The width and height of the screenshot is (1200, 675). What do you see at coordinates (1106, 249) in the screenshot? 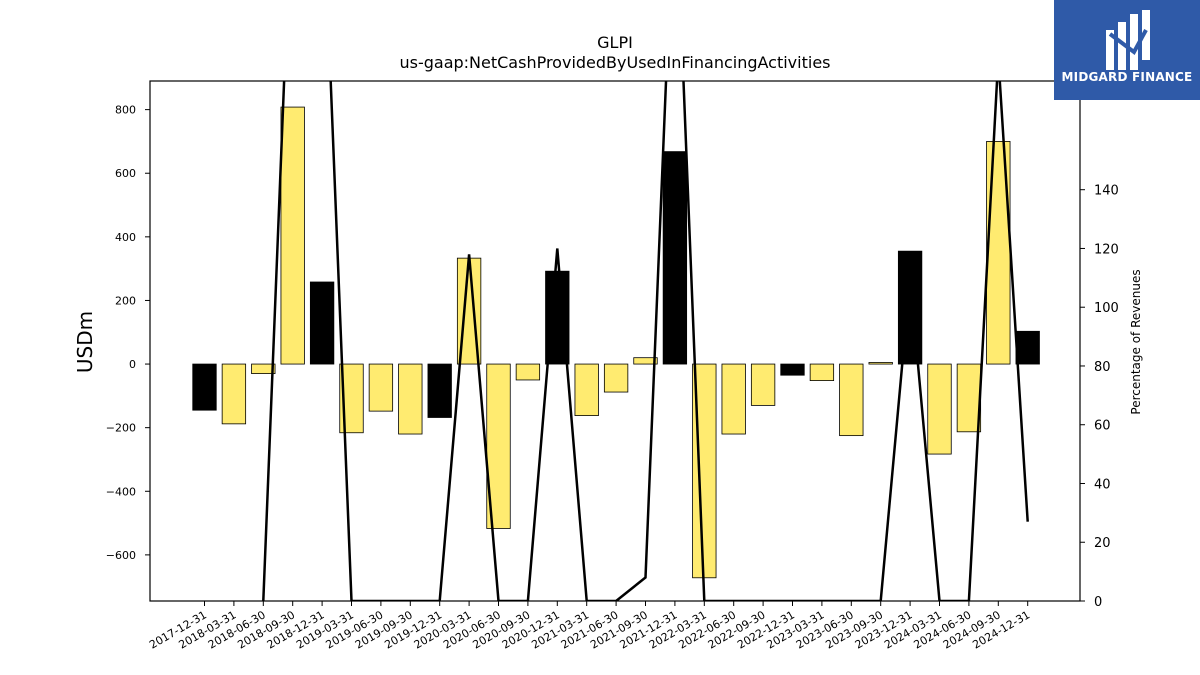
I see `y2-tick-label: 120` at bounding box center [1106, 249].